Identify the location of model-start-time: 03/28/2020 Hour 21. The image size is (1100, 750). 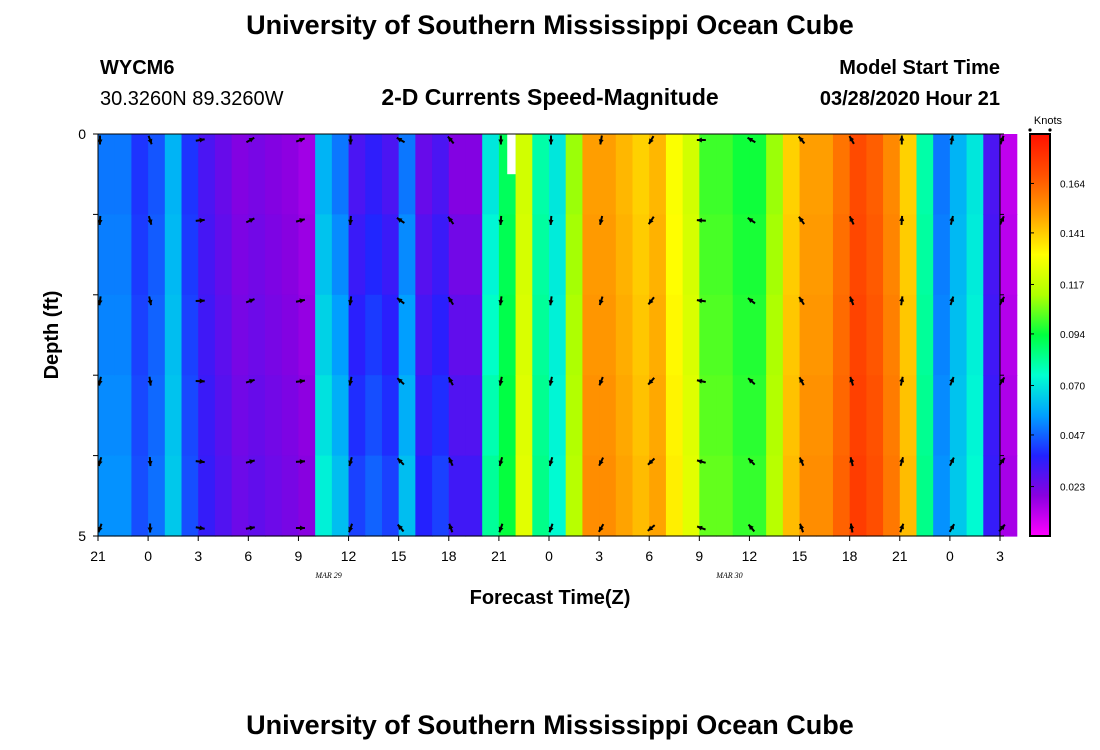
(910, 99).